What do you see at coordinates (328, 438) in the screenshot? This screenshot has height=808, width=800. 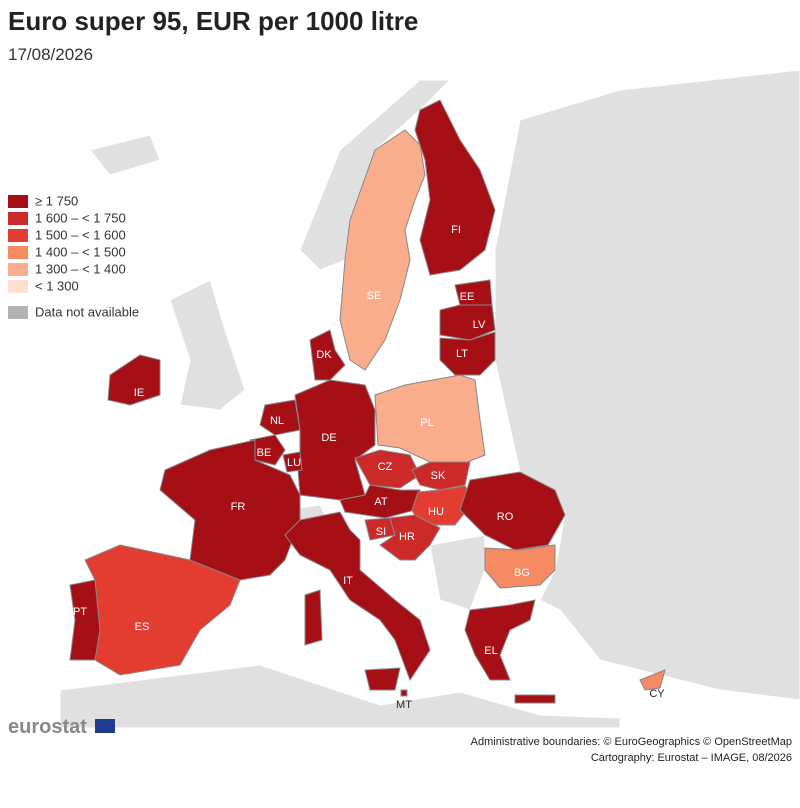 I see `country-label: DE` at bounding box center [328, 438].